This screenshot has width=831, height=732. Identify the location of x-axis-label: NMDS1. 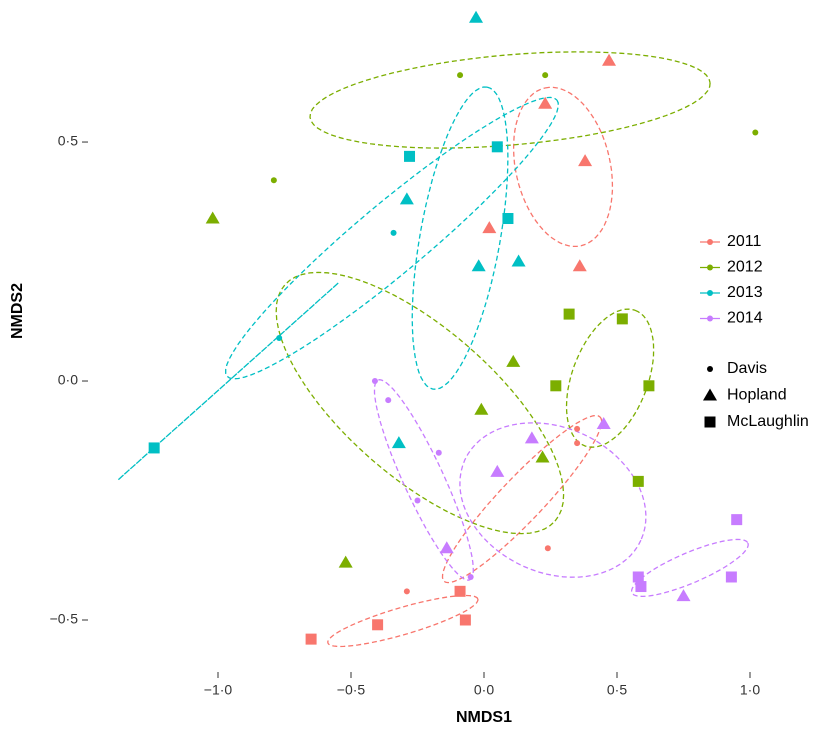
(484, 717).